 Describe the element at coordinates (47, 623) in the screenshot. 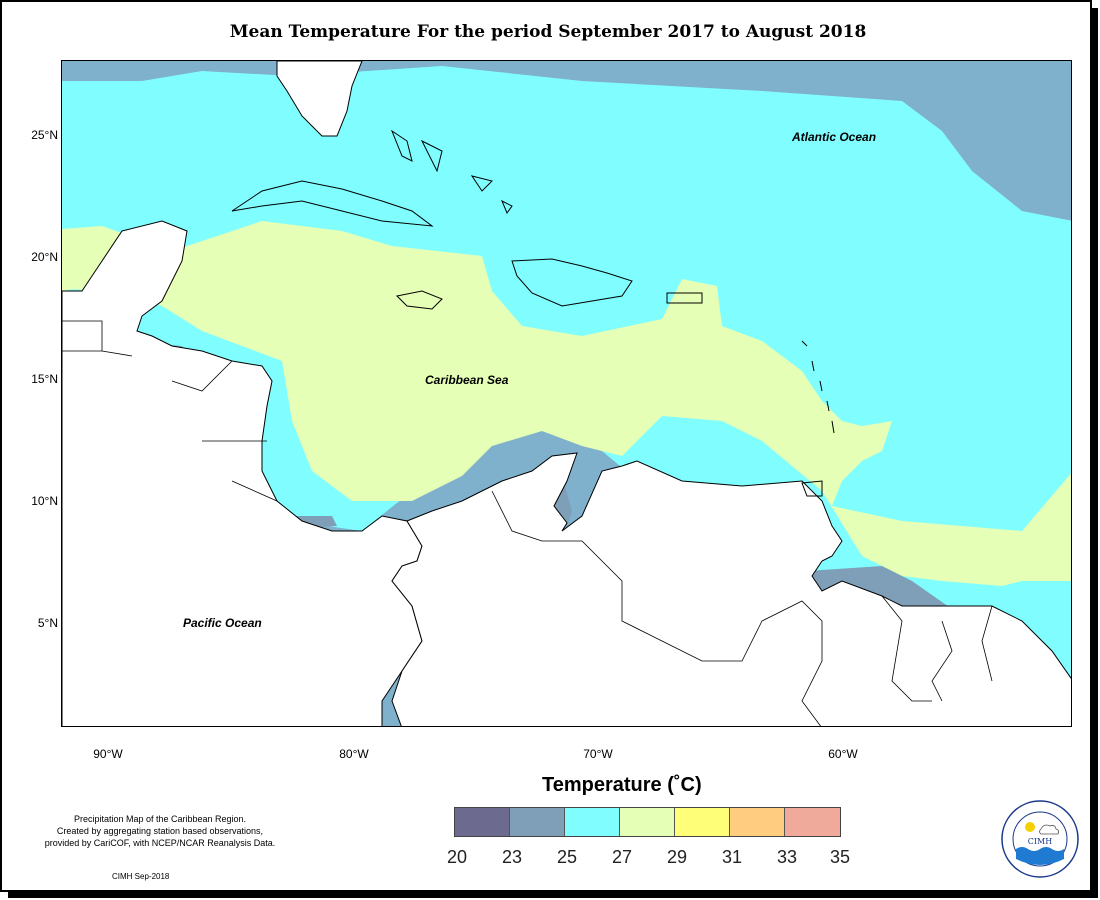

I see `latitude-label-5n: 5°N` at that location.